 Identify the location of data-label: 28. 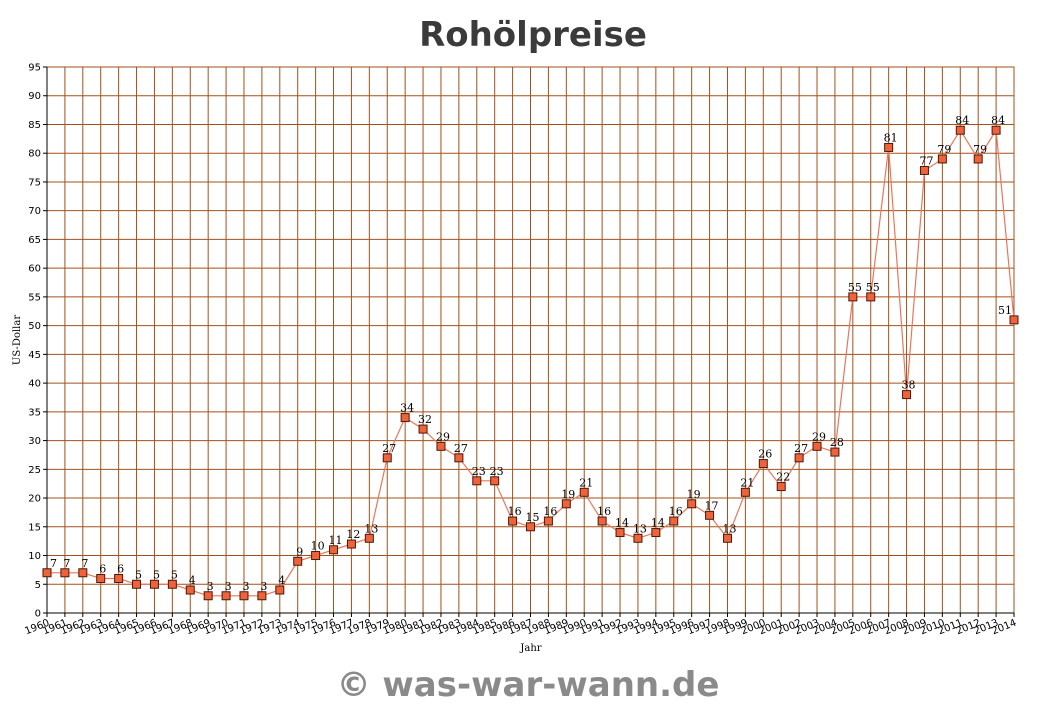
(837, 442).